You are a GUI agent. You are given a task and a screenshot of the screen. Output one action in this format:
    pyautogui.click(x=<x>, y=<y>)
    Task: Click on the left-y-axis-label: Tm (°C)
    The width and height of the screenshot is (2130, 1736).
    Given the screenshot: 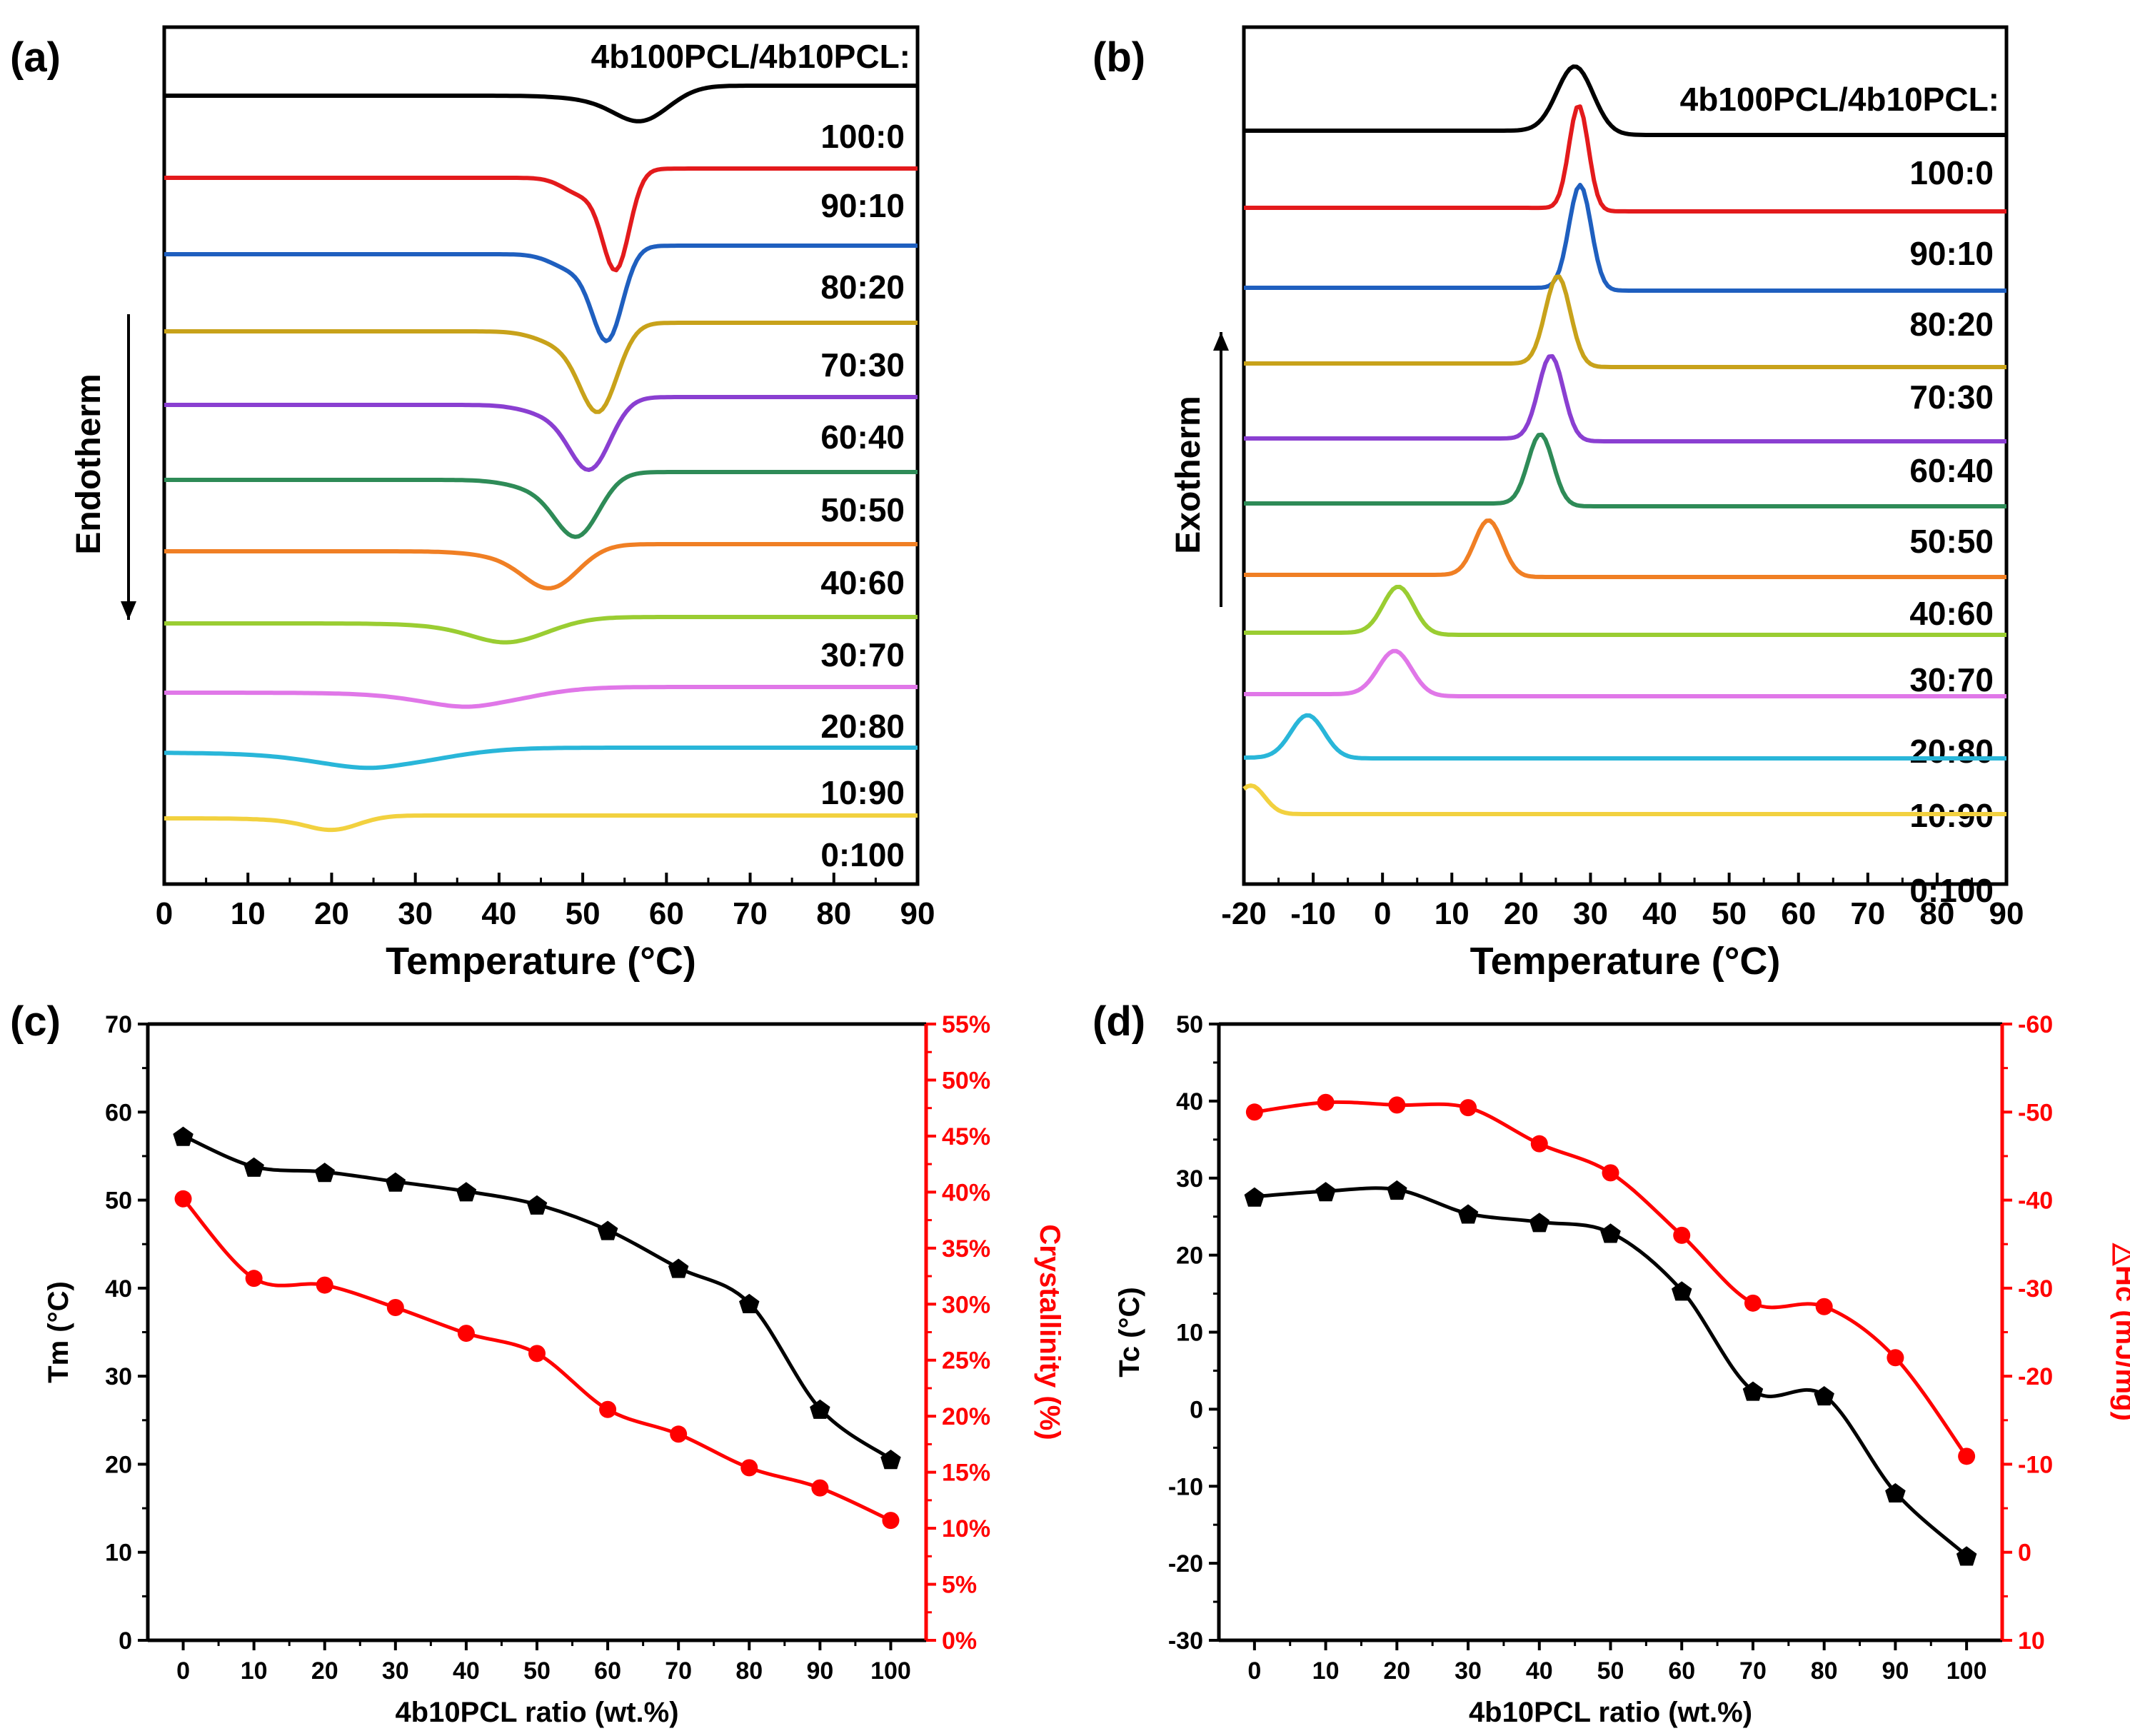 What is the action you would take?
    pyautogui.click(x=58, y=1332)
    